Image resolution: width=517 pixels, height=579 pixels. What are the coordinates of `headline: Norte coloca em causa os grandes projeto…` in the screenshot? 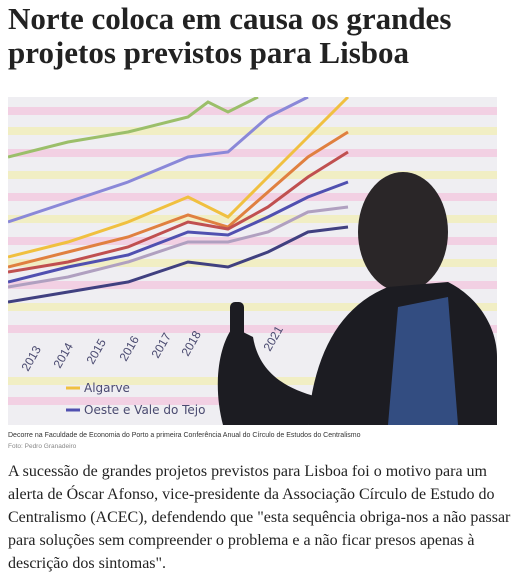 It's located at (230, 35).